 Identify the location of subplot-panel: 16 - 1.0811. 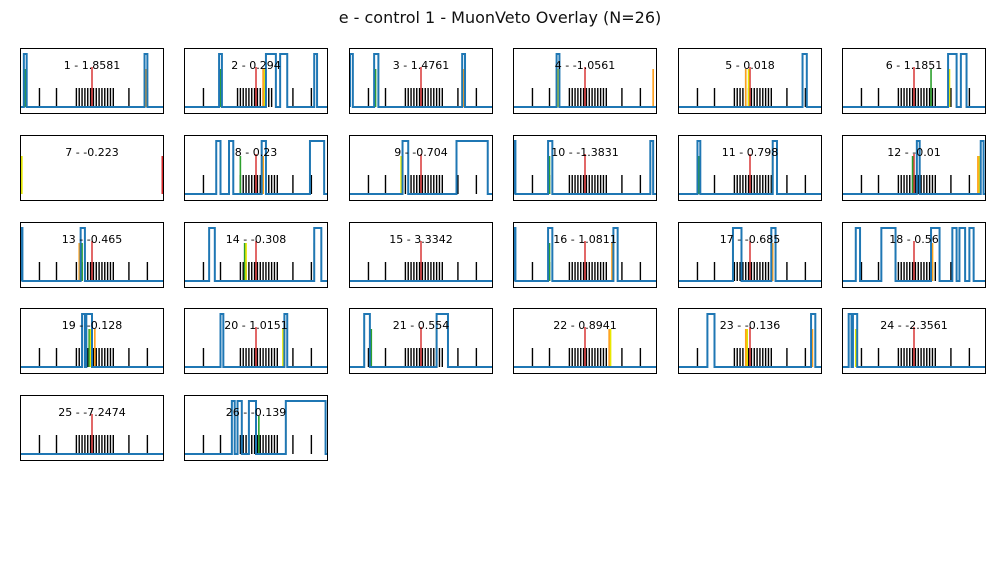
(585, 255).